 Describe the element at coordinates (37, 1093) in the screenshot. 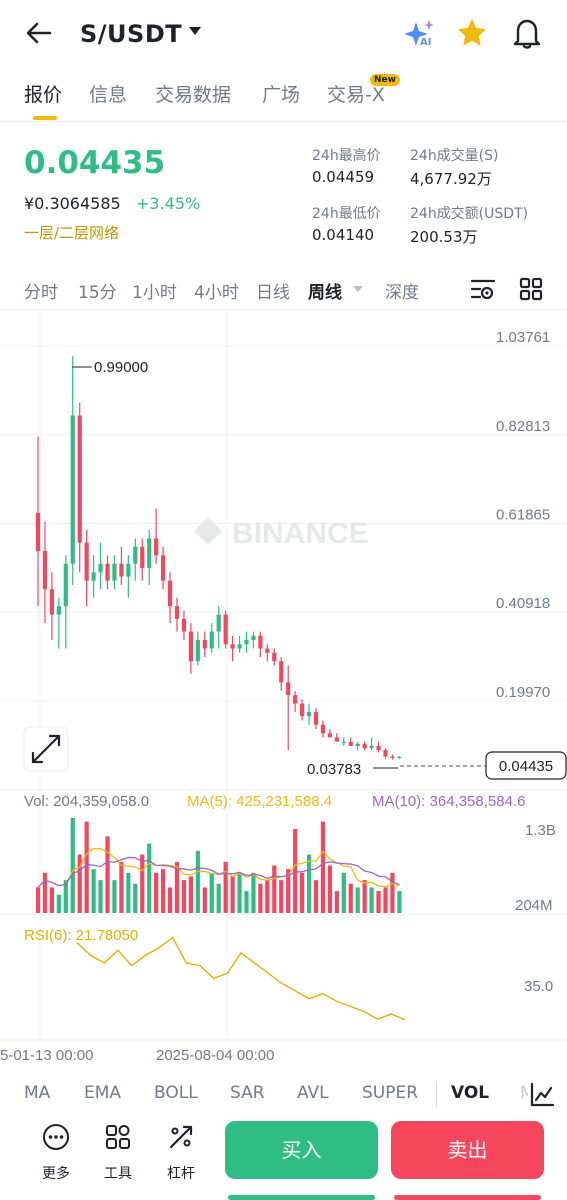

I see `indicator-ma: MA` at that location.